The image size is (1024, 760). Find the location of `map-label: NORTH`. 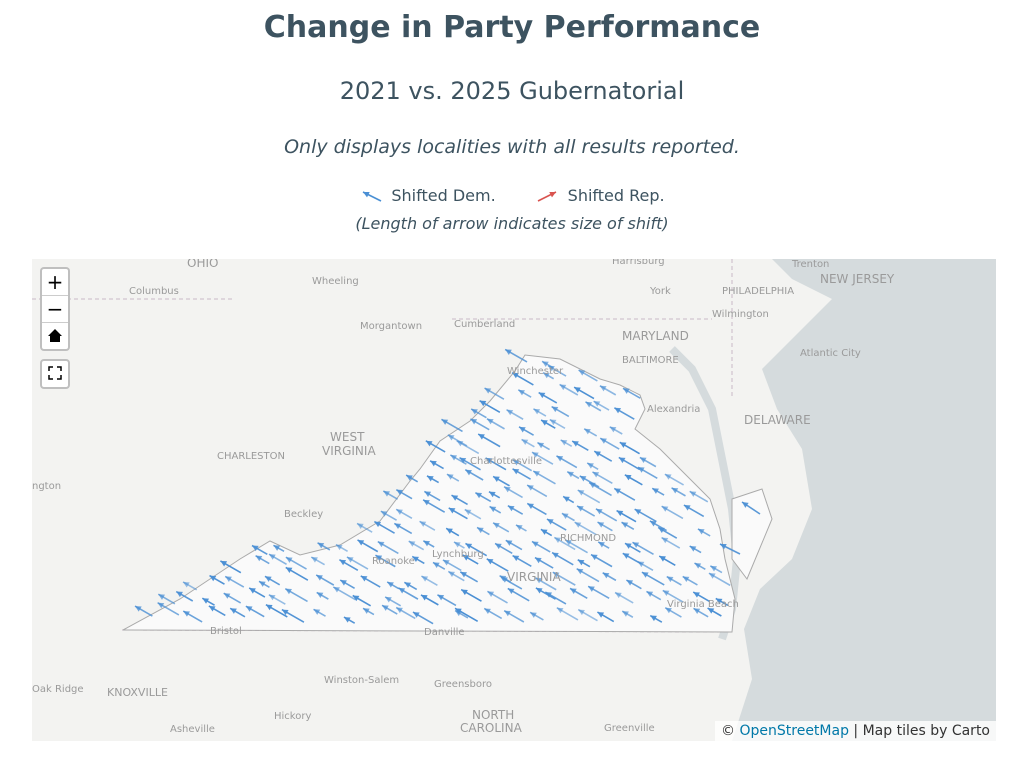

map-label: NORTH is located at coordinates (493, 715).